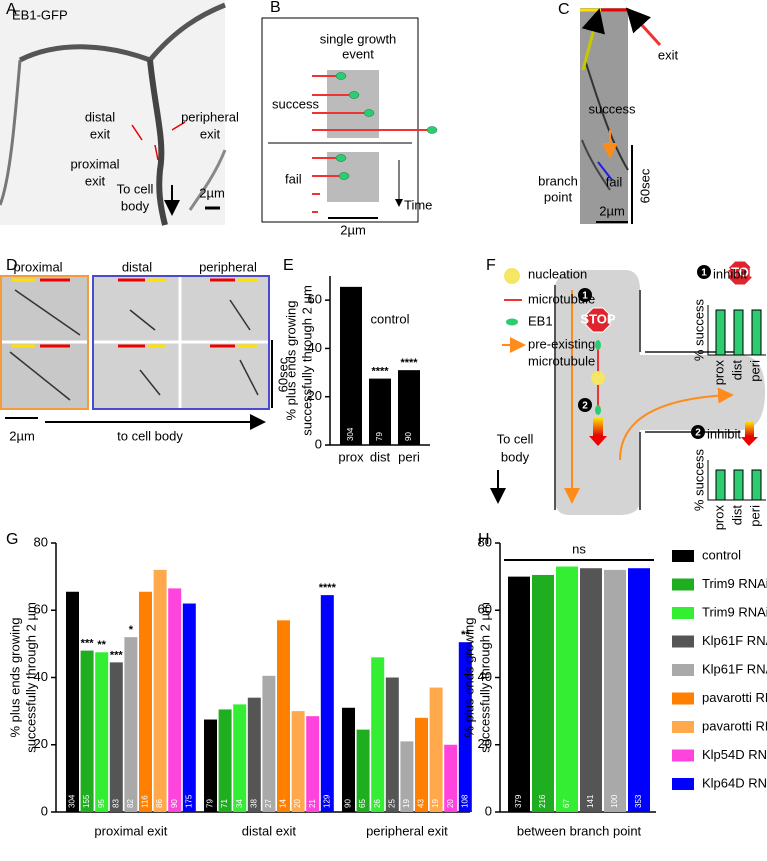 The image size is (767, 861). What do you see at coordinates (435, 803) in the screenshot?
I see `n-label: 19` at bounding box center [435, 803].